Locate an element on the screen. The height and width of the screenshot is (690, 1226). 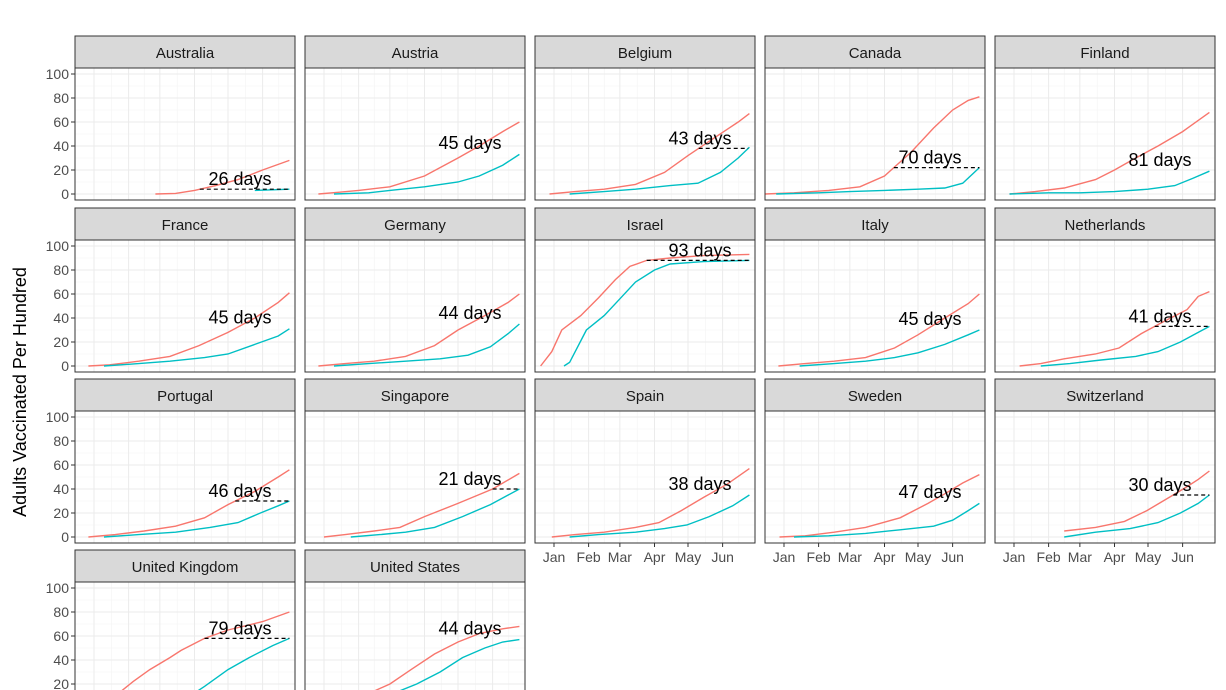
facet-title: Singapore is located at coordinates (415, 396).